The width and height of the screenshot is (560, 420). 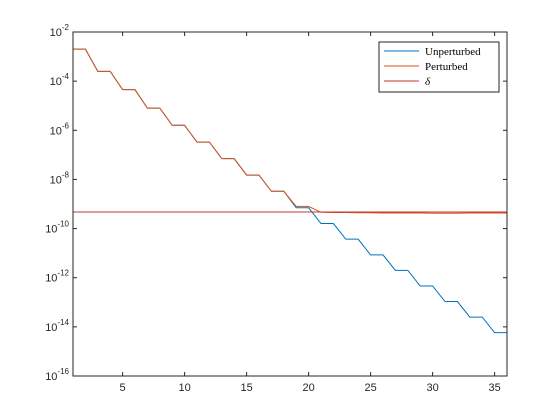 I want to click on x-tick-label: 35, so click(x=494, y=388).